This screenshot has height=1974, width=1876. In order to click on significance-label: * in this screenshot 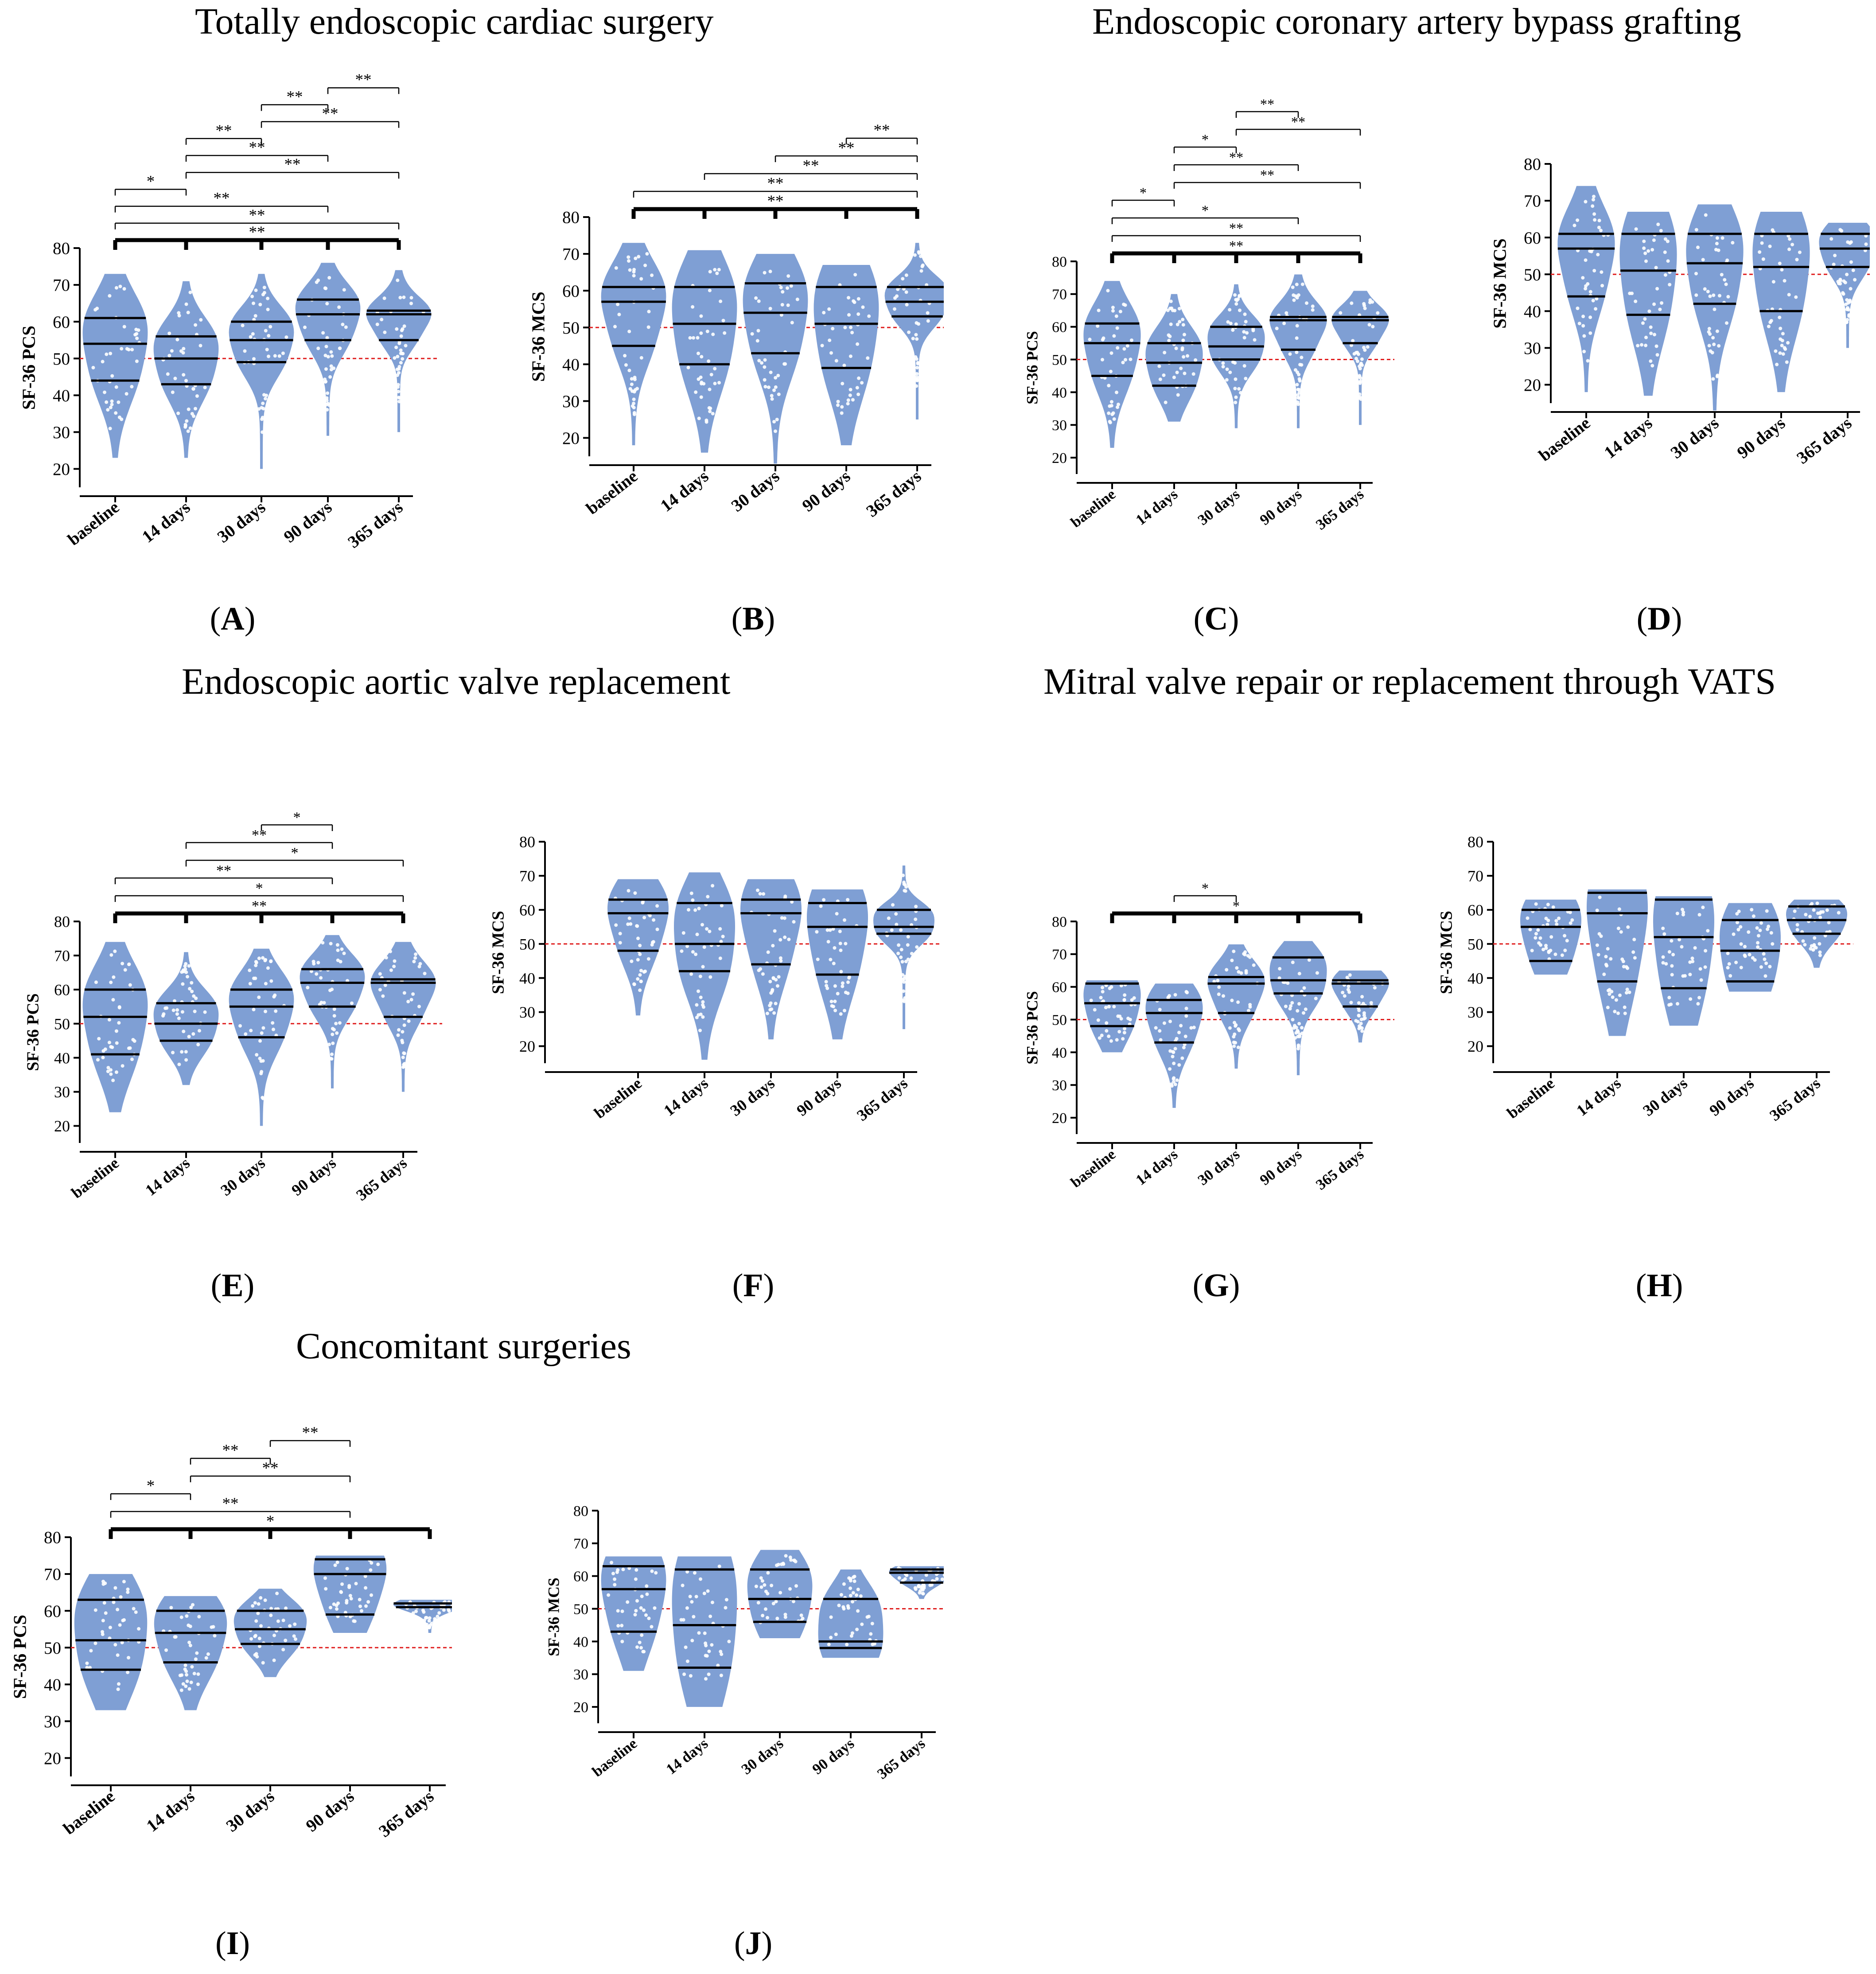, I will do `click(1205, 210)`.